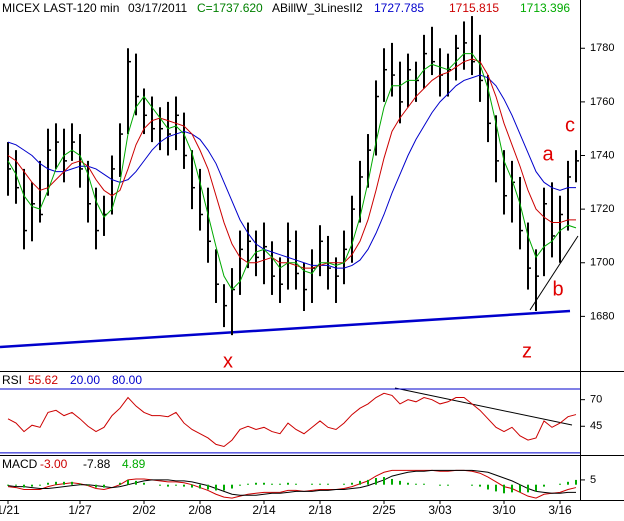 Image resolution: width=624 pixels, height=521 pixels. I want to click on level-label: 20.00, so click(85, 380).